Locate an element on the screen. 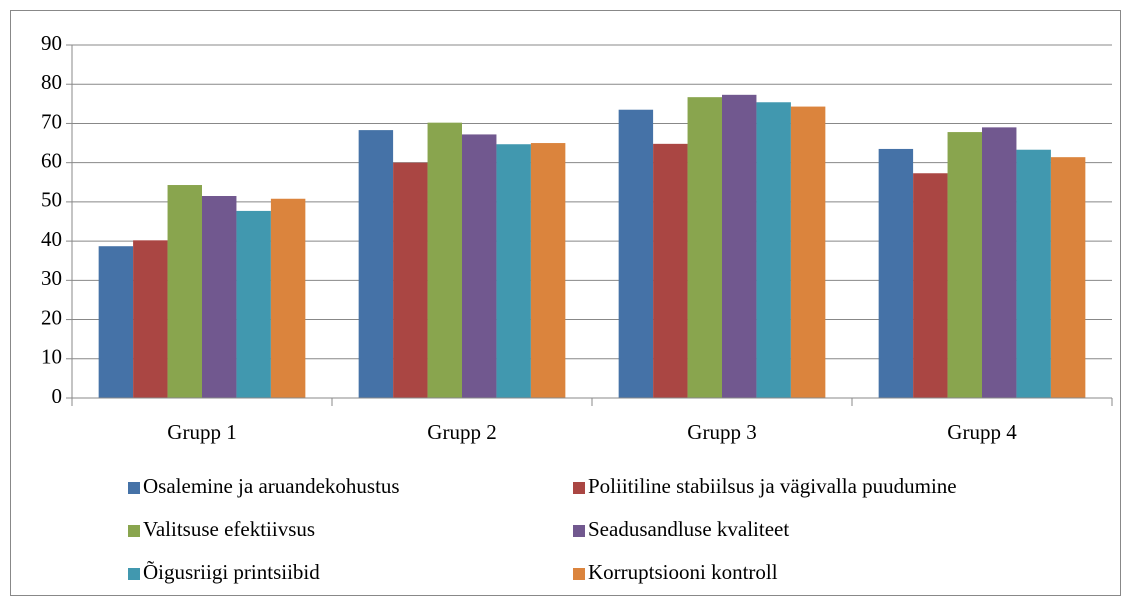 Image resolution: width=1132 pixels, height=611 pixels. y-tick-label: 80 is located at coordinates (51, 82).